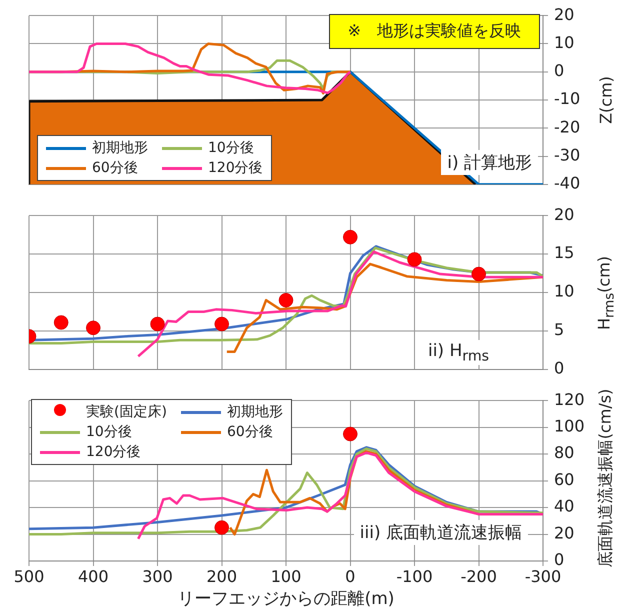  I want to click on annotation: iii) 底面軌道流速振幅, so click(441, 532).